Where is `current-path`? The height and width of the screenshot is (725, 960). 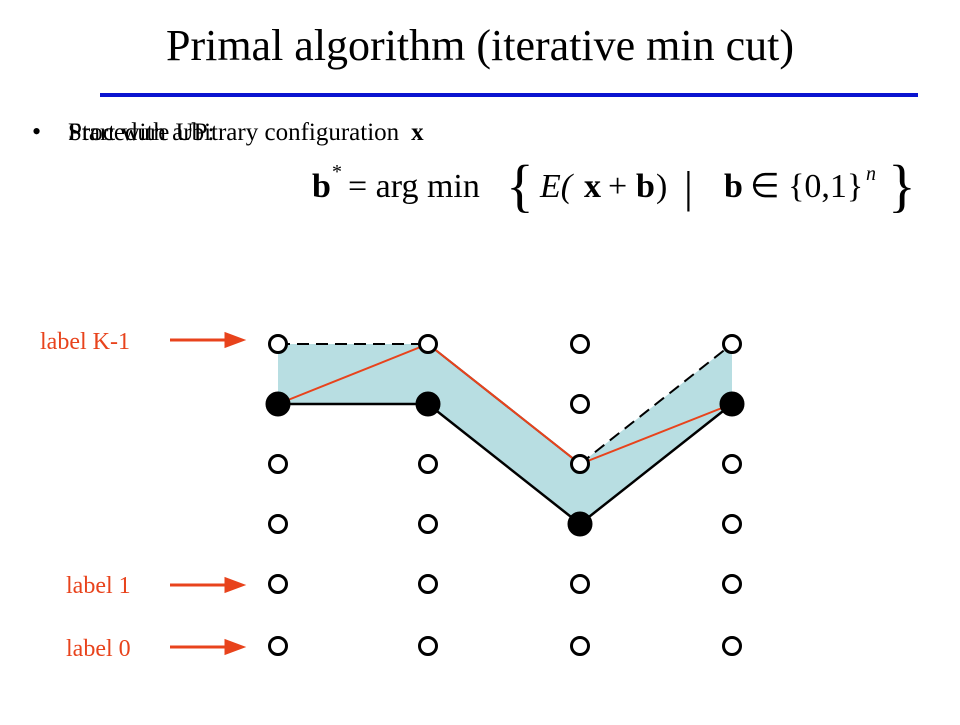 current-path is located at coordinates (505, 464).